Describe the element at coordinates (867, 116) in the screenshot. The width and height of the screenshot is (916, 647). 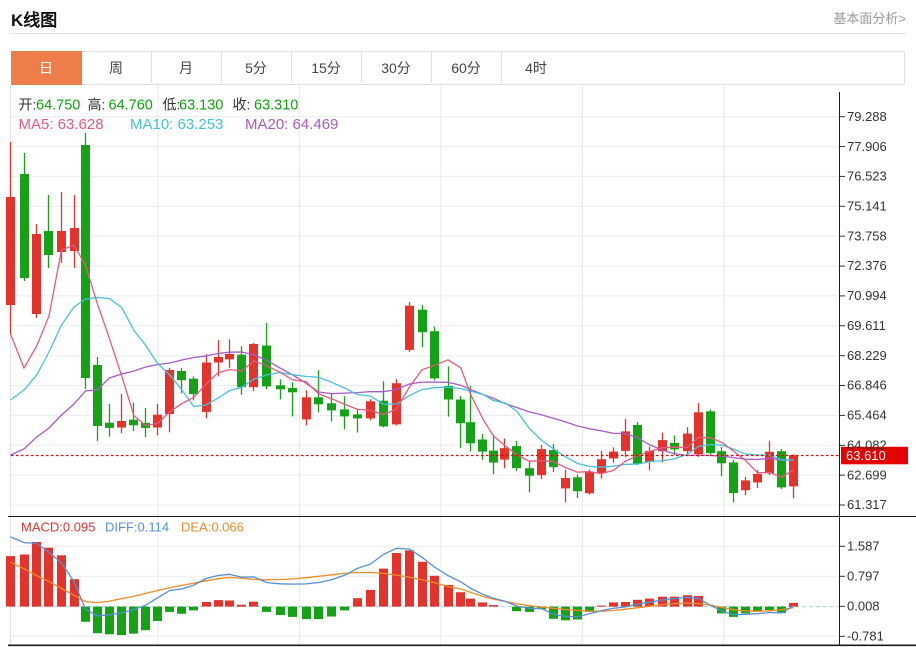
I see `svg-text: 79.288` at that location.